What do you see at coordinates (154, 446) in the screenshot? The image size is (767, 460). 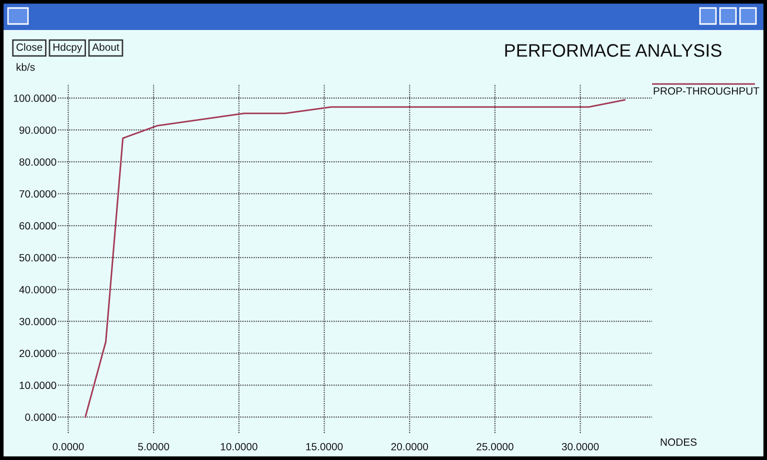 I see `x-tick-label: 5.0000` at bounding box center [154, 446].